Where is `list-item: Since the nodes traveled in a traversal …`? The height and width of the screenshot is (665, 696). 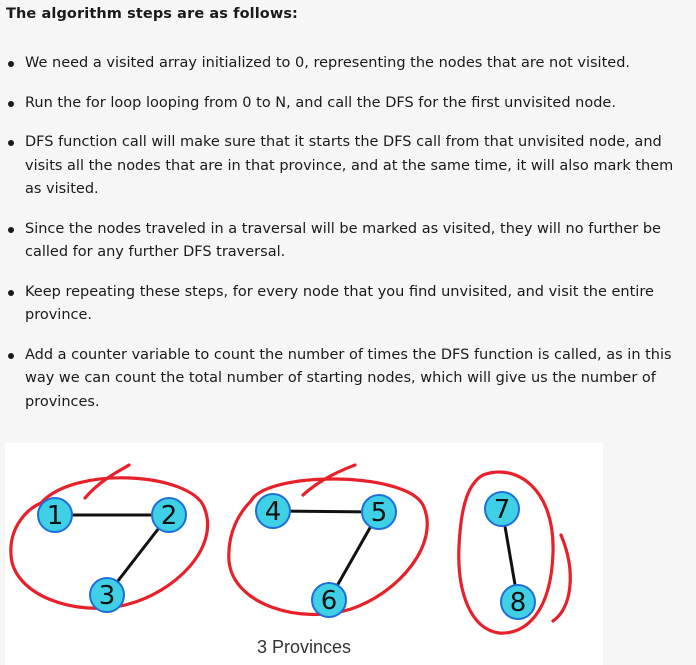
list-item: Since the nodes traveled in a traversal … is located at coordinates (348, 241).